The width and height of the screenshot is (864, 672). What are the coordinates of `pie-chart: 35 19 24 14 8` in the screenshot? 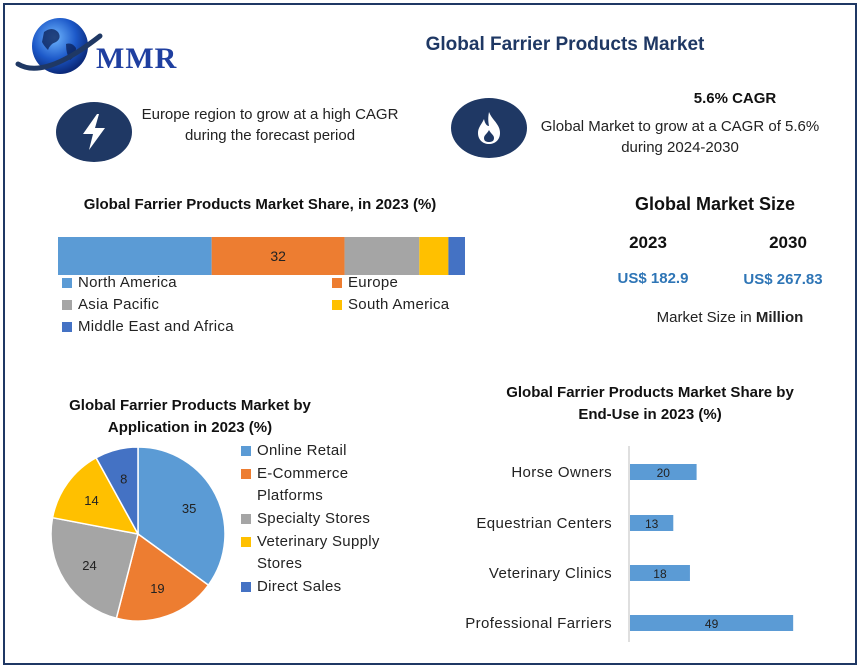 It's located at (138, 534).